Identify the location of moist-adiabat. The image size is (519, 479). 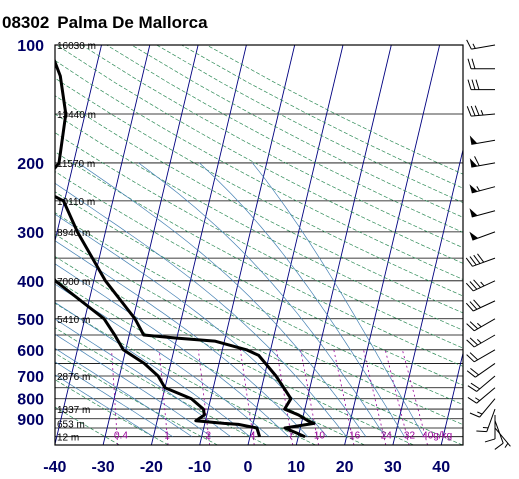
(133, 385).